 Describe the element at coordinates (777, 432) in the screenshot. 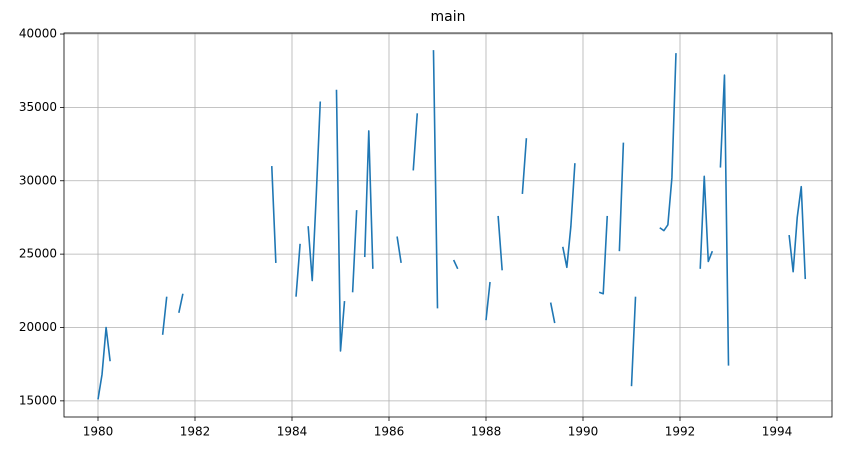

I see `x-tick-label: 1994` at that location.